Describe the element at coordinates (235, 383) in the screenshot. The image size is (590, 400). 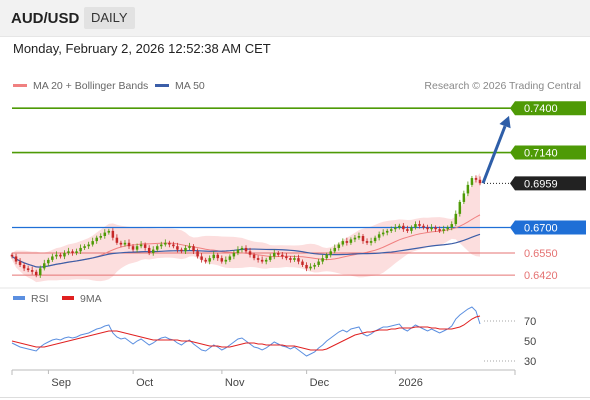
I see `x-tick-label: Nov` at that location.